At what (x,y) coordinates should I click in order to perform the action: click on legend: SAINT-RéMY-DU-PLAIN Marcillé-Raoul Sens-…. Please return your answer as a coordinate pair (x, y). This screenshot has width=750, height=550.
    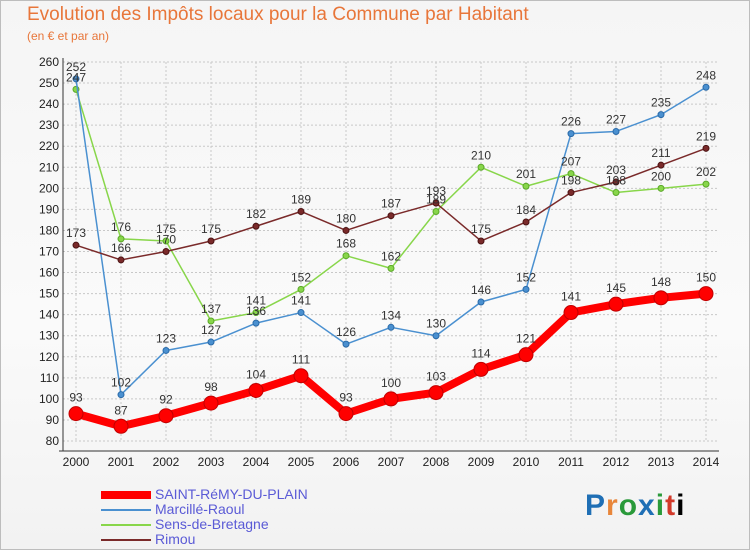
    Looking at the image, I should click on (231, 516).